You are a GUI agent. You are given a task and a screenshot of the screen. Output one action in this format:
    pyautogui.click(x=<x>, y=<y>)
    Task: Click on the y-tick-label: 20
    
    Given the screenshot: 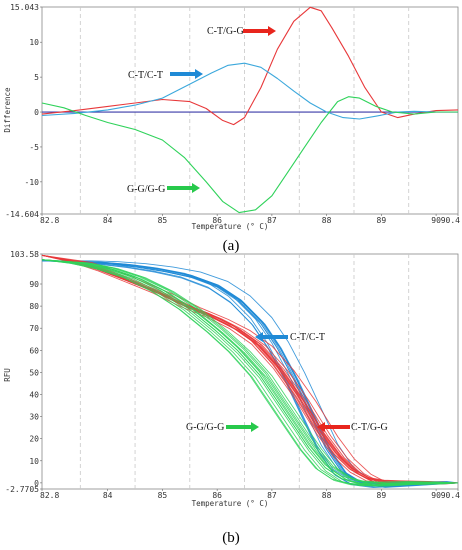 What is the action you would take?
    pyautogui.click(x=34, y=439)
    